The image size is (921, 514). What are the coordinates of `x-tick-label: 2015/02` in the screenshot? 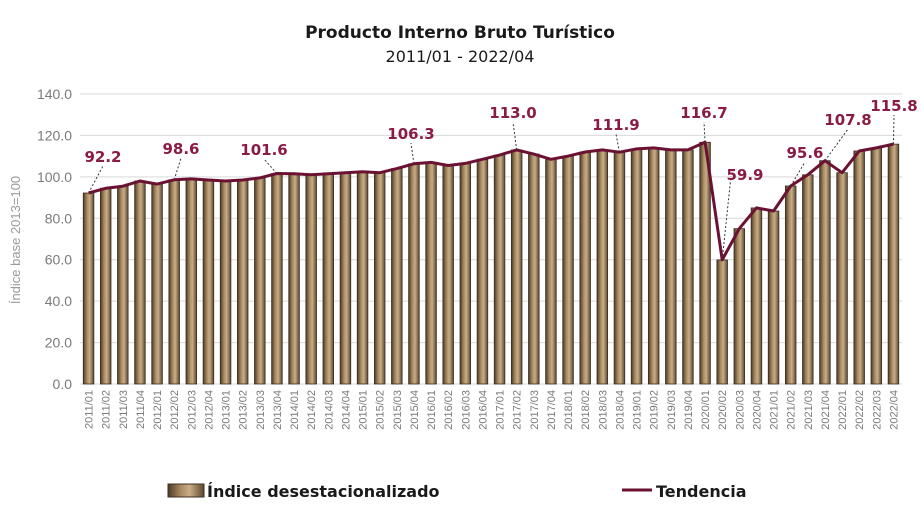 It's located at (381, 410).